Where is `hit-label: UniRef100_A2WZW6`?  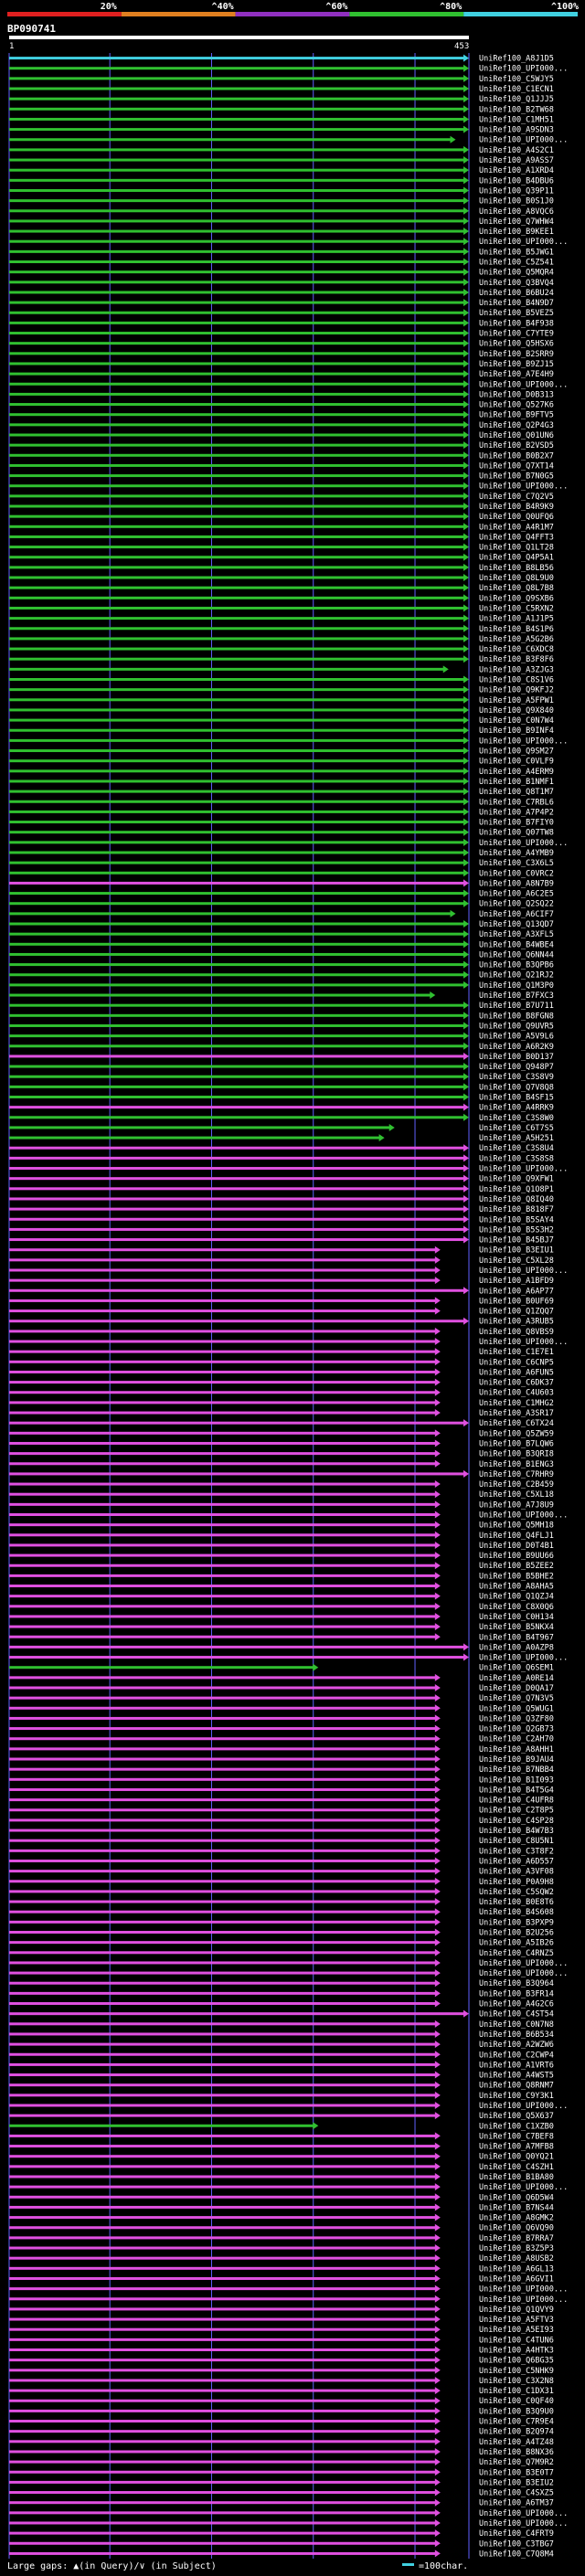 hit-label: UniRef100_A2WZW6 is located at coordinates (516, 2045).